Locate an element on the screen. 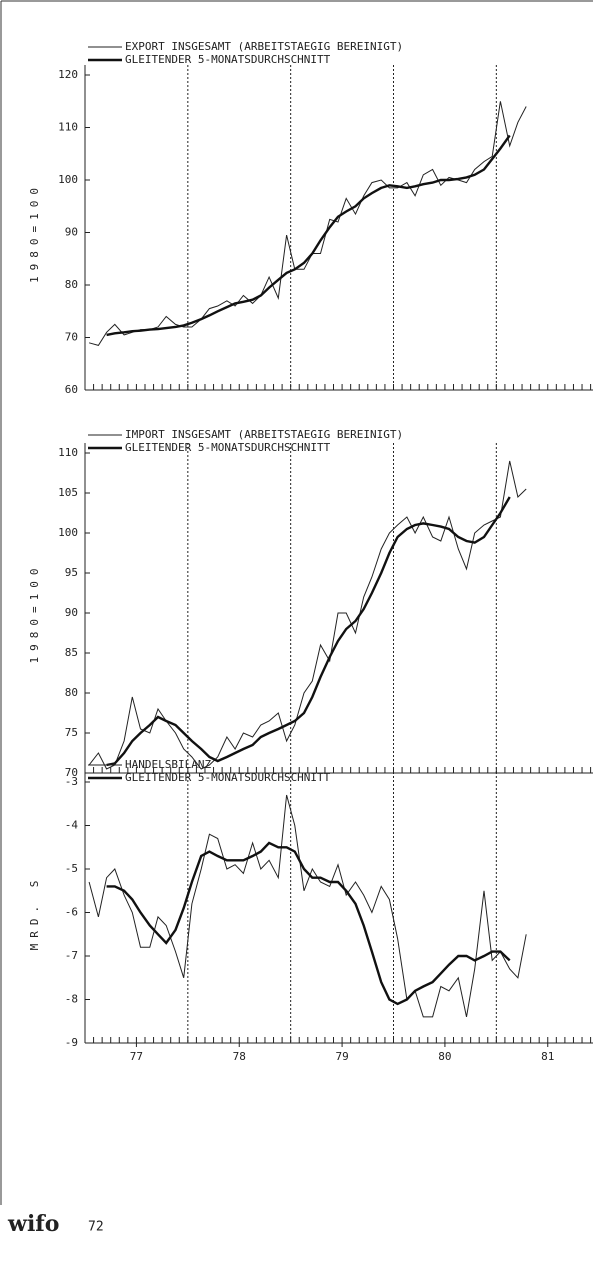  y-tick-label: 60 is located at coordinates (71, 389).